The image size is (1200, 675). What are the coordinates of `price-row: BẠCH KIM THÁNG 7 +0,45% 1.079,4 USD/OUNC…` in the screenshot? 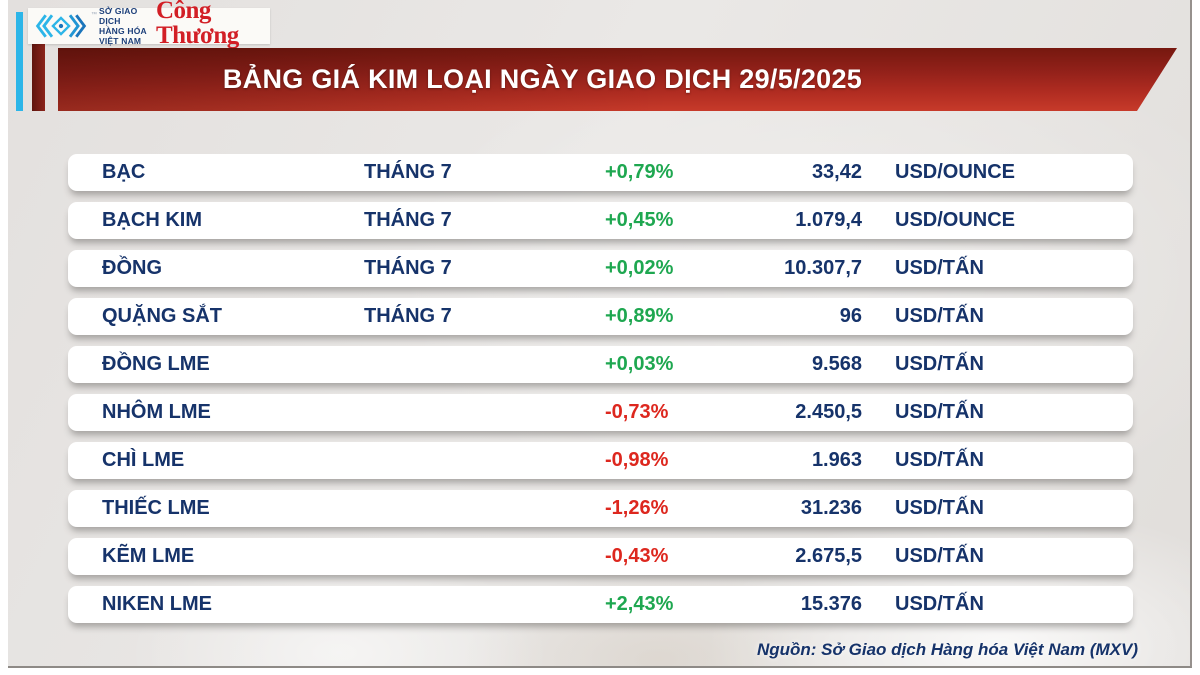 It's located at (600, 220).